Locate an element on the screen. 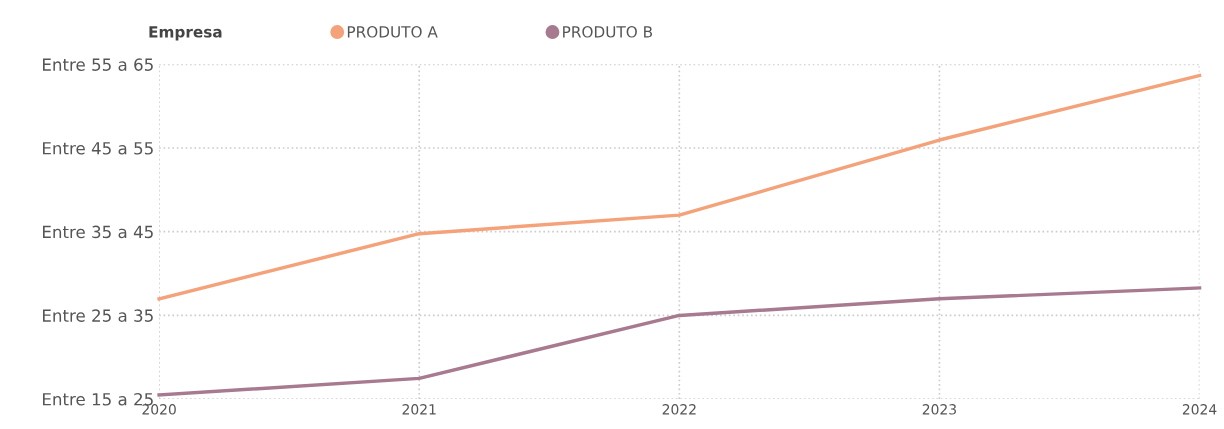 Image resolution: width=1224 pixels, height=429 pixels. text: Entre 15 a 25 is located at coordinates (98, 399).